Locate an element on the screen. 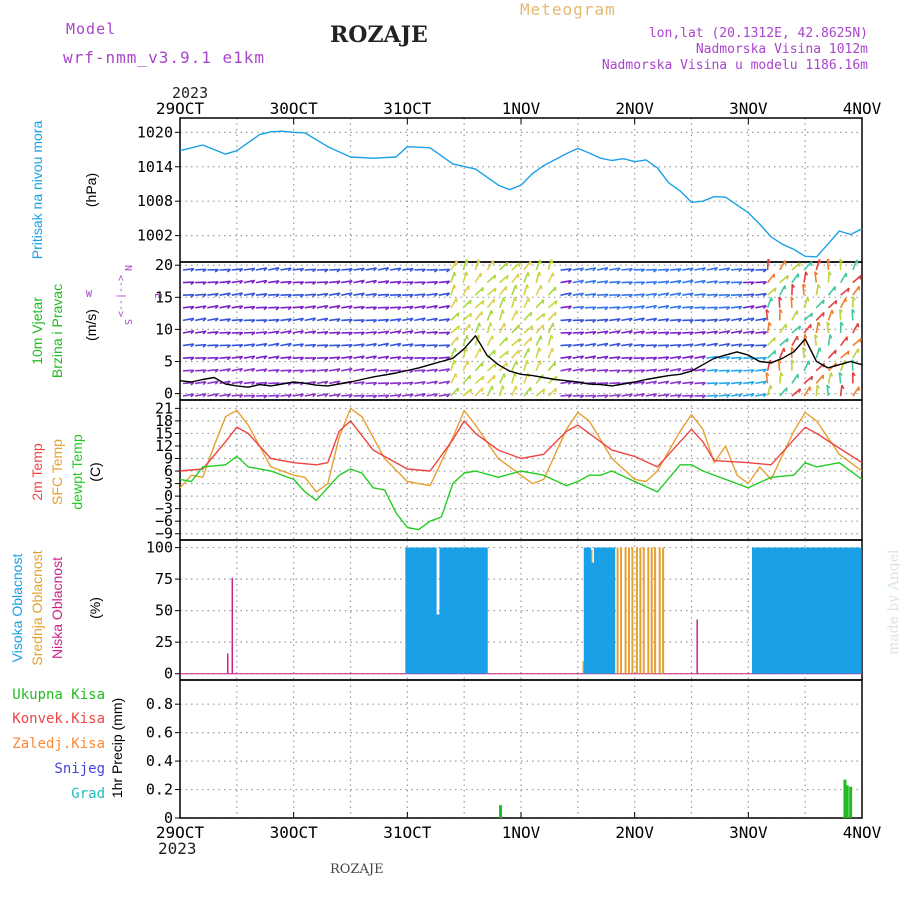 This screenshot has height=900, width=900. y-tick-label: 0.6 is located at coordinates (159, 733).